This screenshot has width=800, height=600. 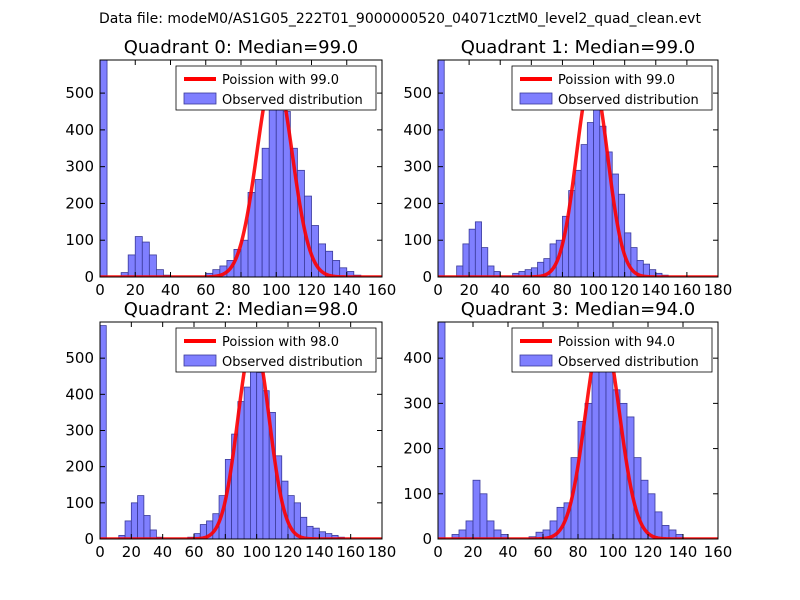 What do you see at coordinates (718, 290) in the screenshot?
I see `x-tick-label: 180` at bounding box center [718, 290].